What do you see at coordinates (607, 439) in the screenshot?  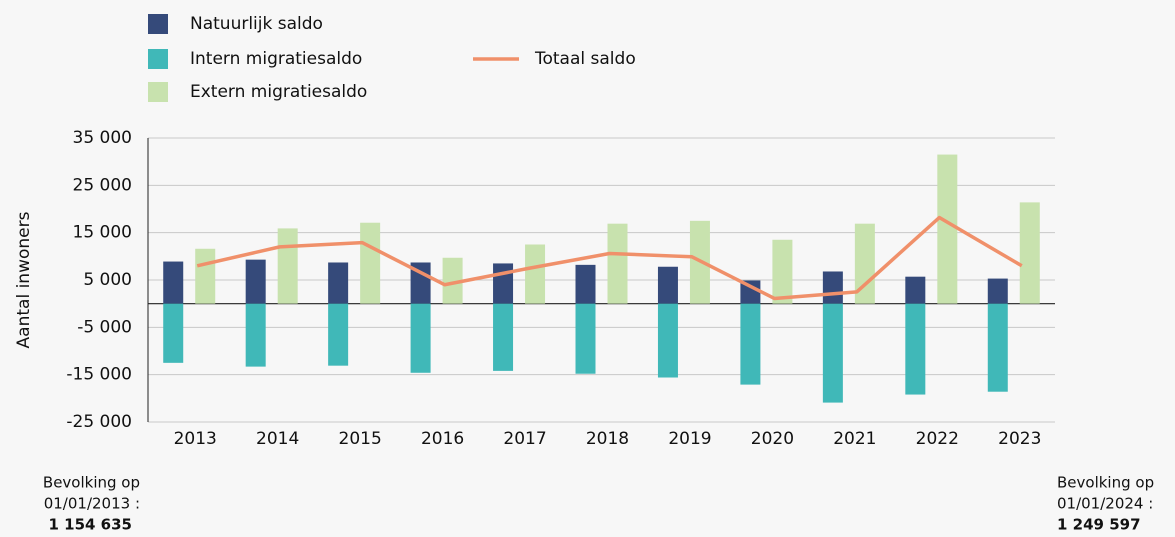 I see `x-tick-label: 2018` at bounding box center [607, 439].